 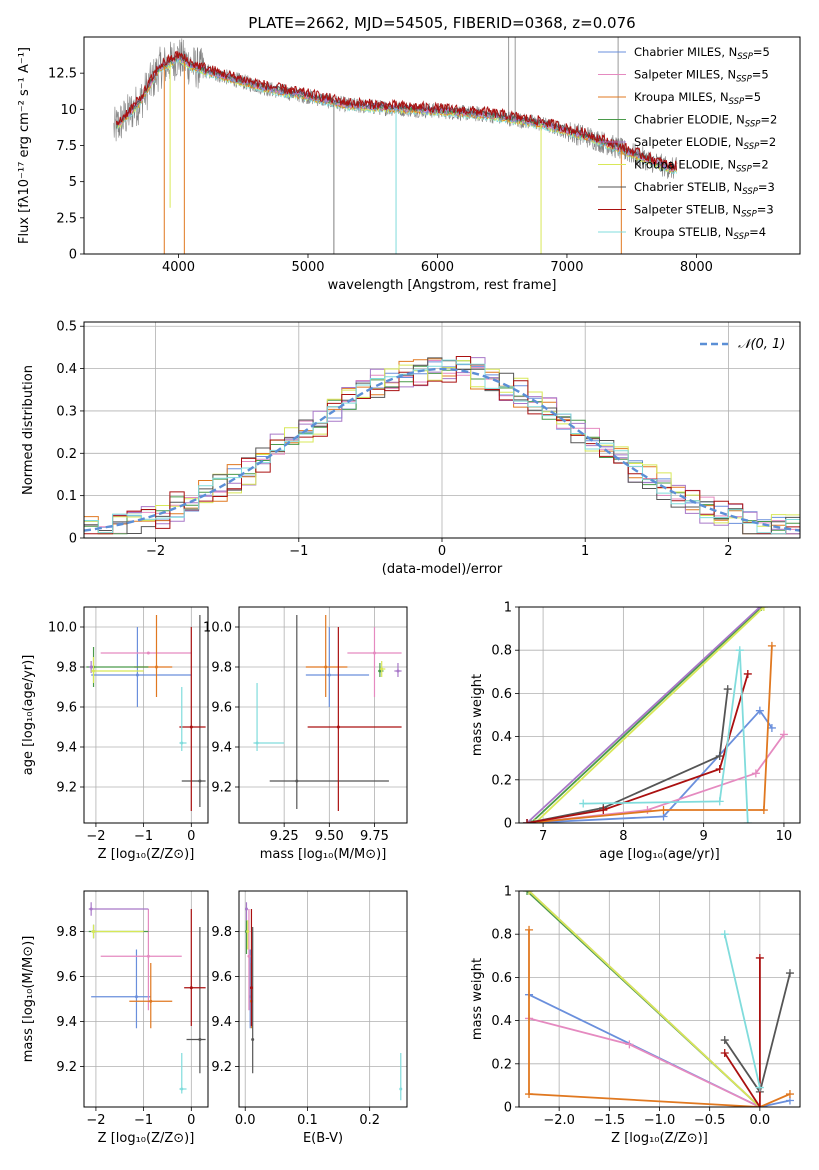 I want to click on y-tick-label: 0.3, so click(x=66, y=411).